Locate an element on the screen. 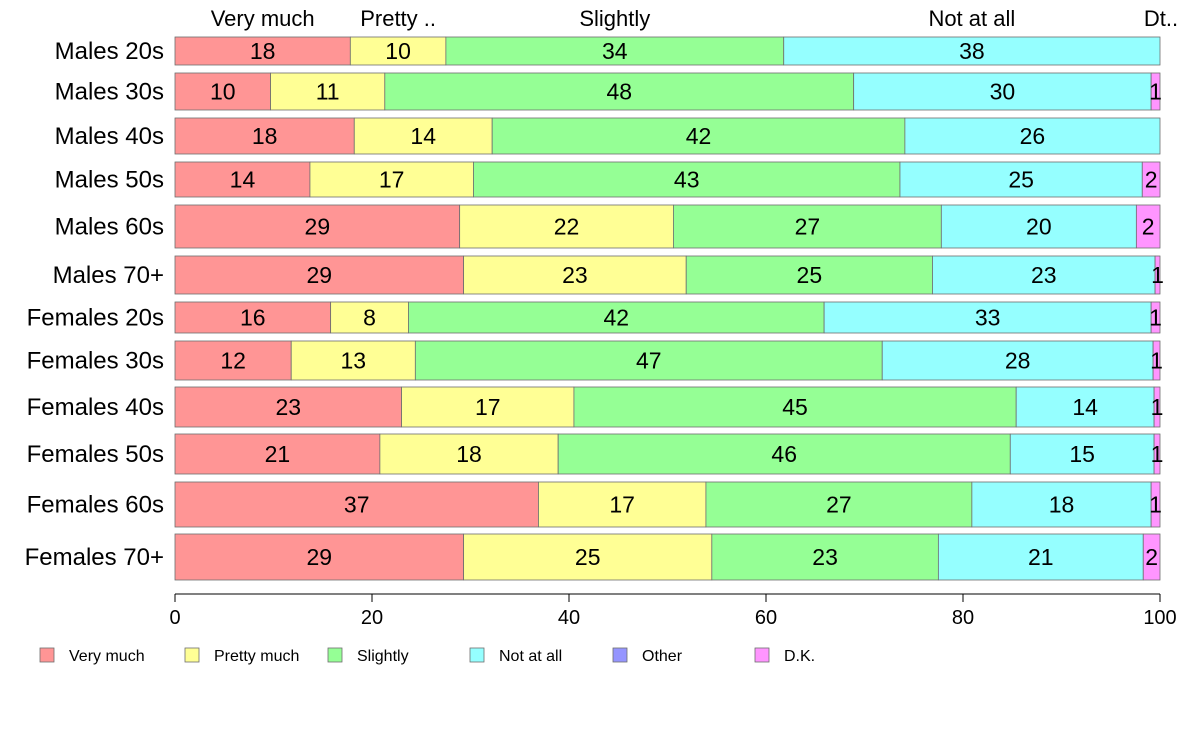 The height and width of the screenshot is (741, 1188). data-label: 16 is located at coordinates (253, 318).